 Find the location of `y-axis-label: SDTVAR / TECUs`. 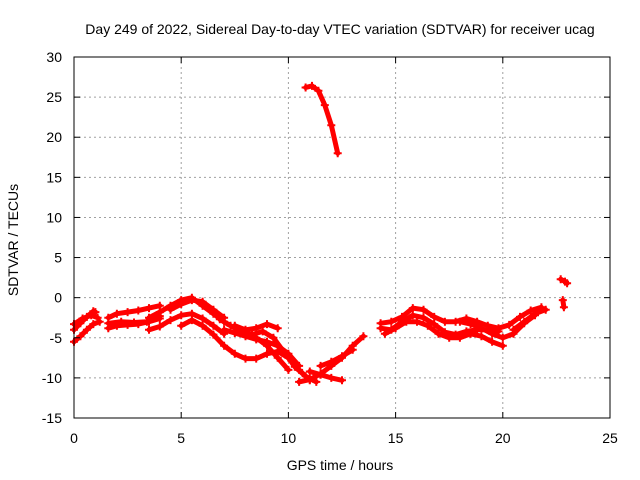

y-axis-label: SDTVAR / TECUs is located at coordinates (13, 240).